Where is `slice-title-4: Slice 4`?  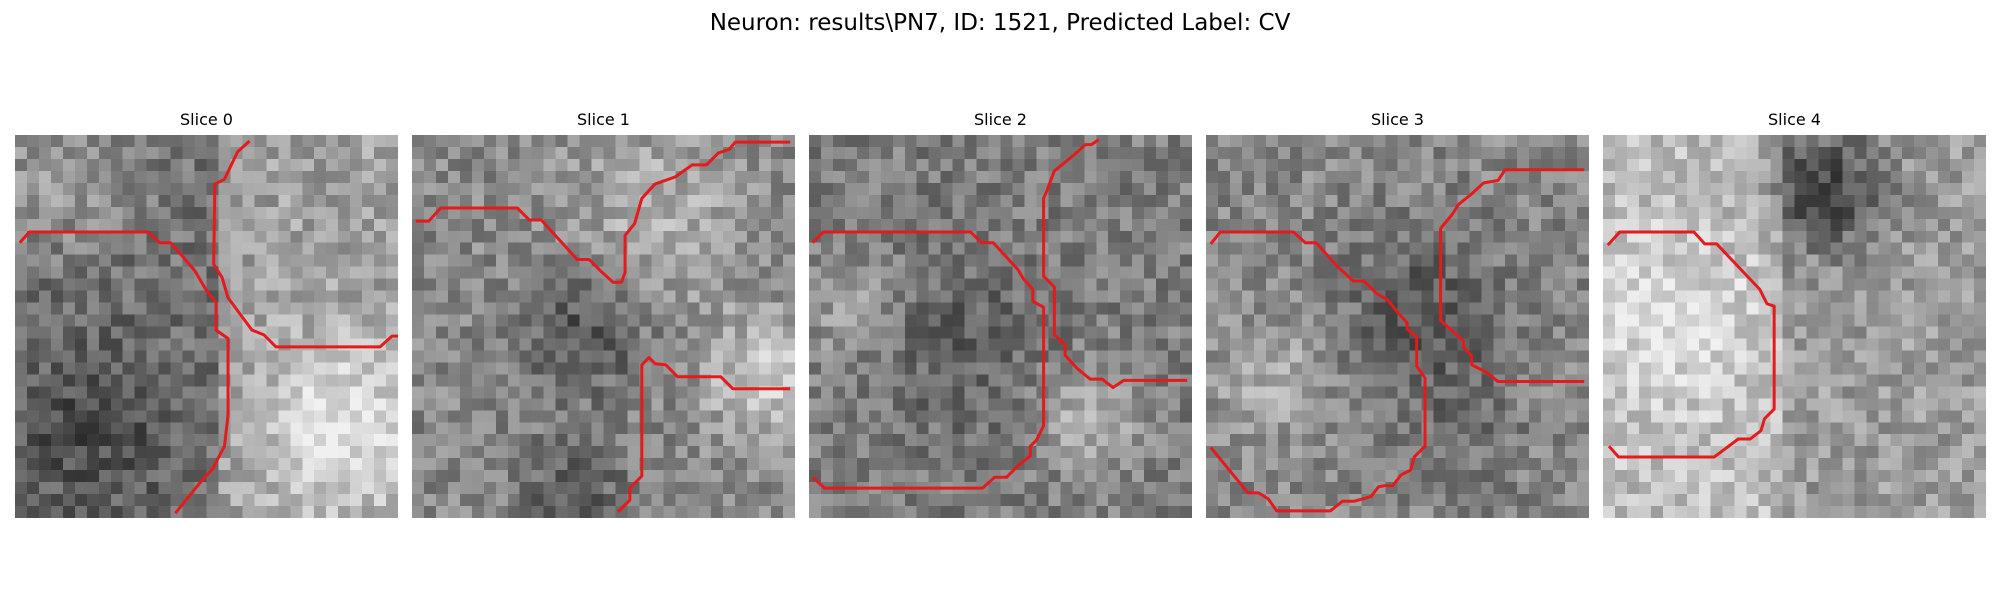
slice-title-4: Slice 4 is located at coordinates (1794, 119).